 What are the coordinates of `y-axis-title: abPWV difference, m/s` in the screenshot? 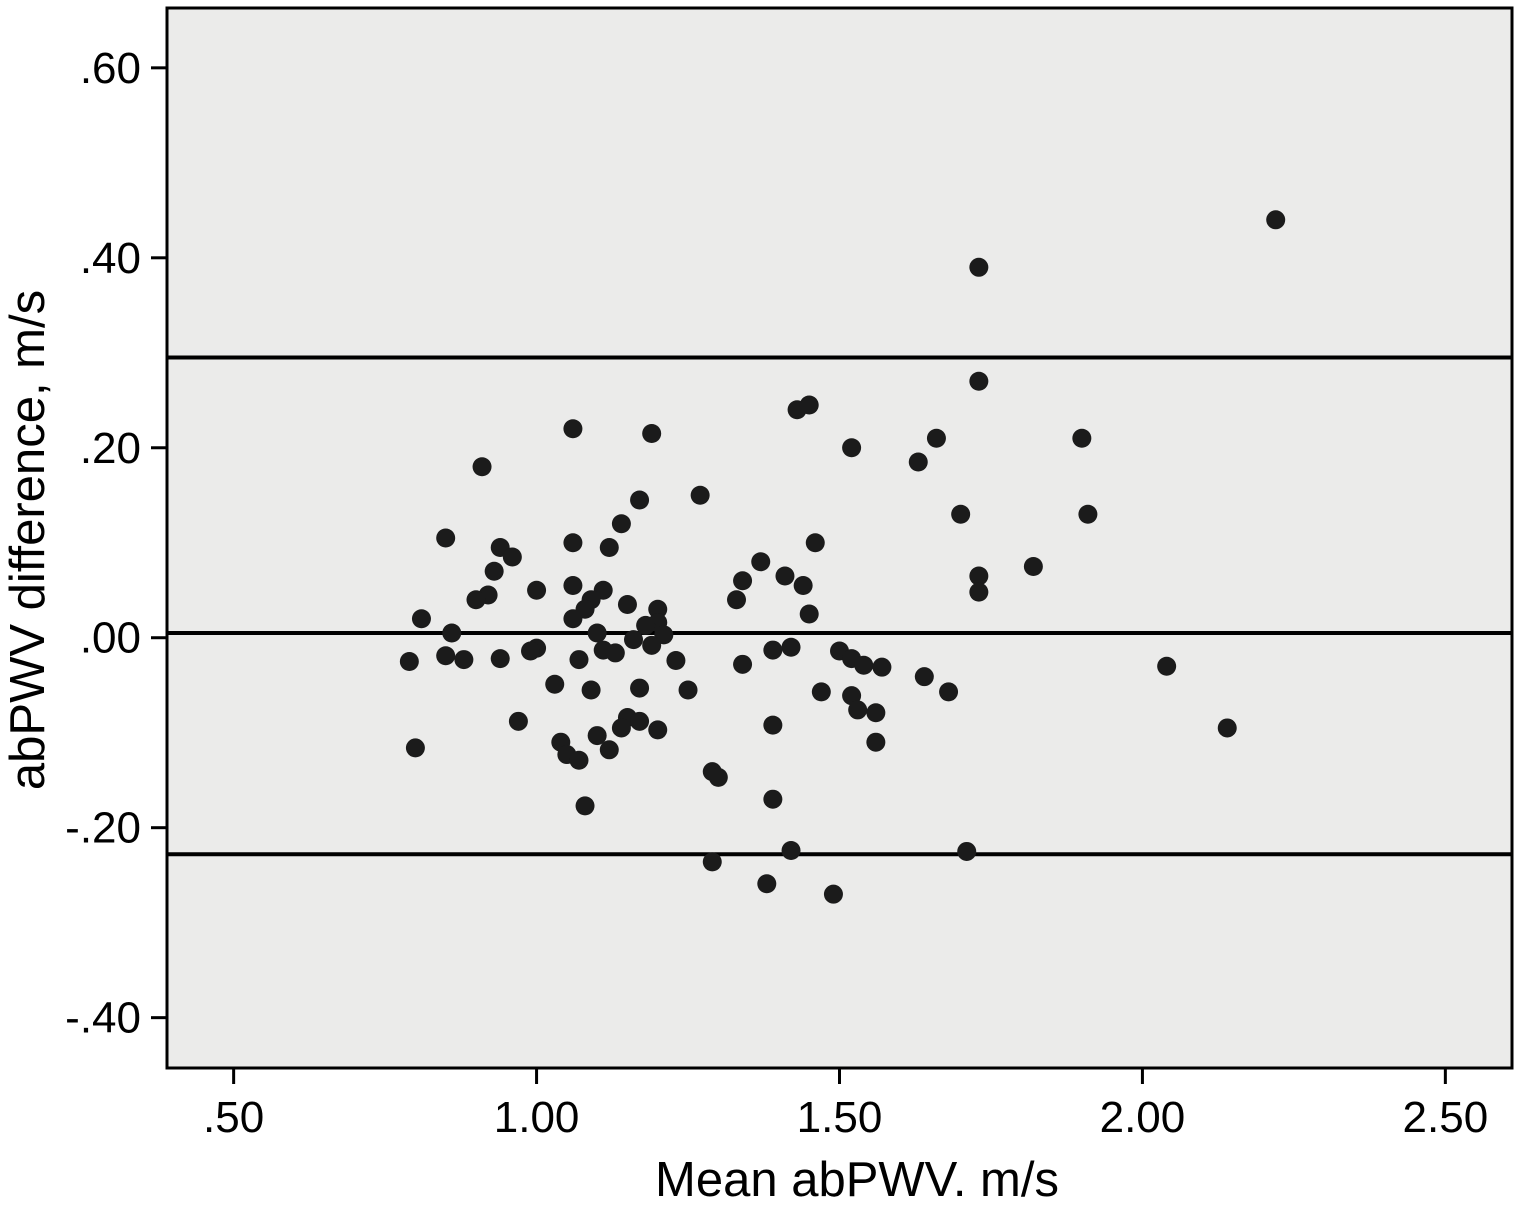 It's located at (28, 540).